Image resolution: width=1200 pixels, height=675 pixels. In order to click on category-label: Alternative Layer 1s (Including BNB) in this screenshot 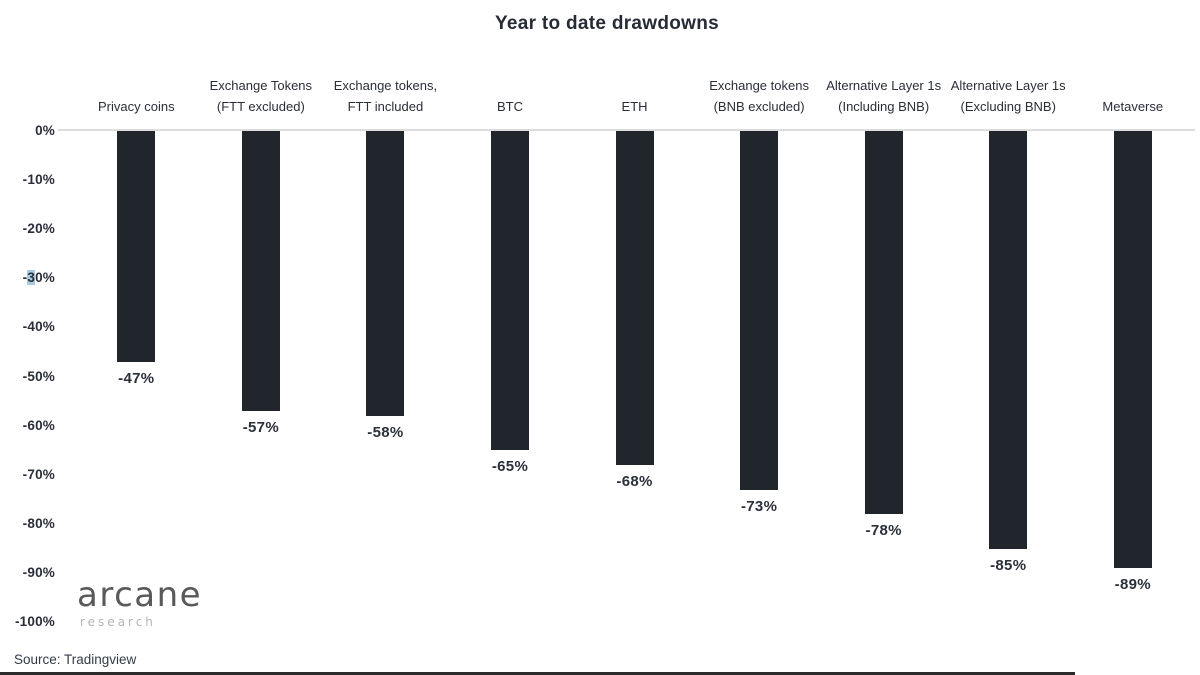, I will do `click(884, 96)`.